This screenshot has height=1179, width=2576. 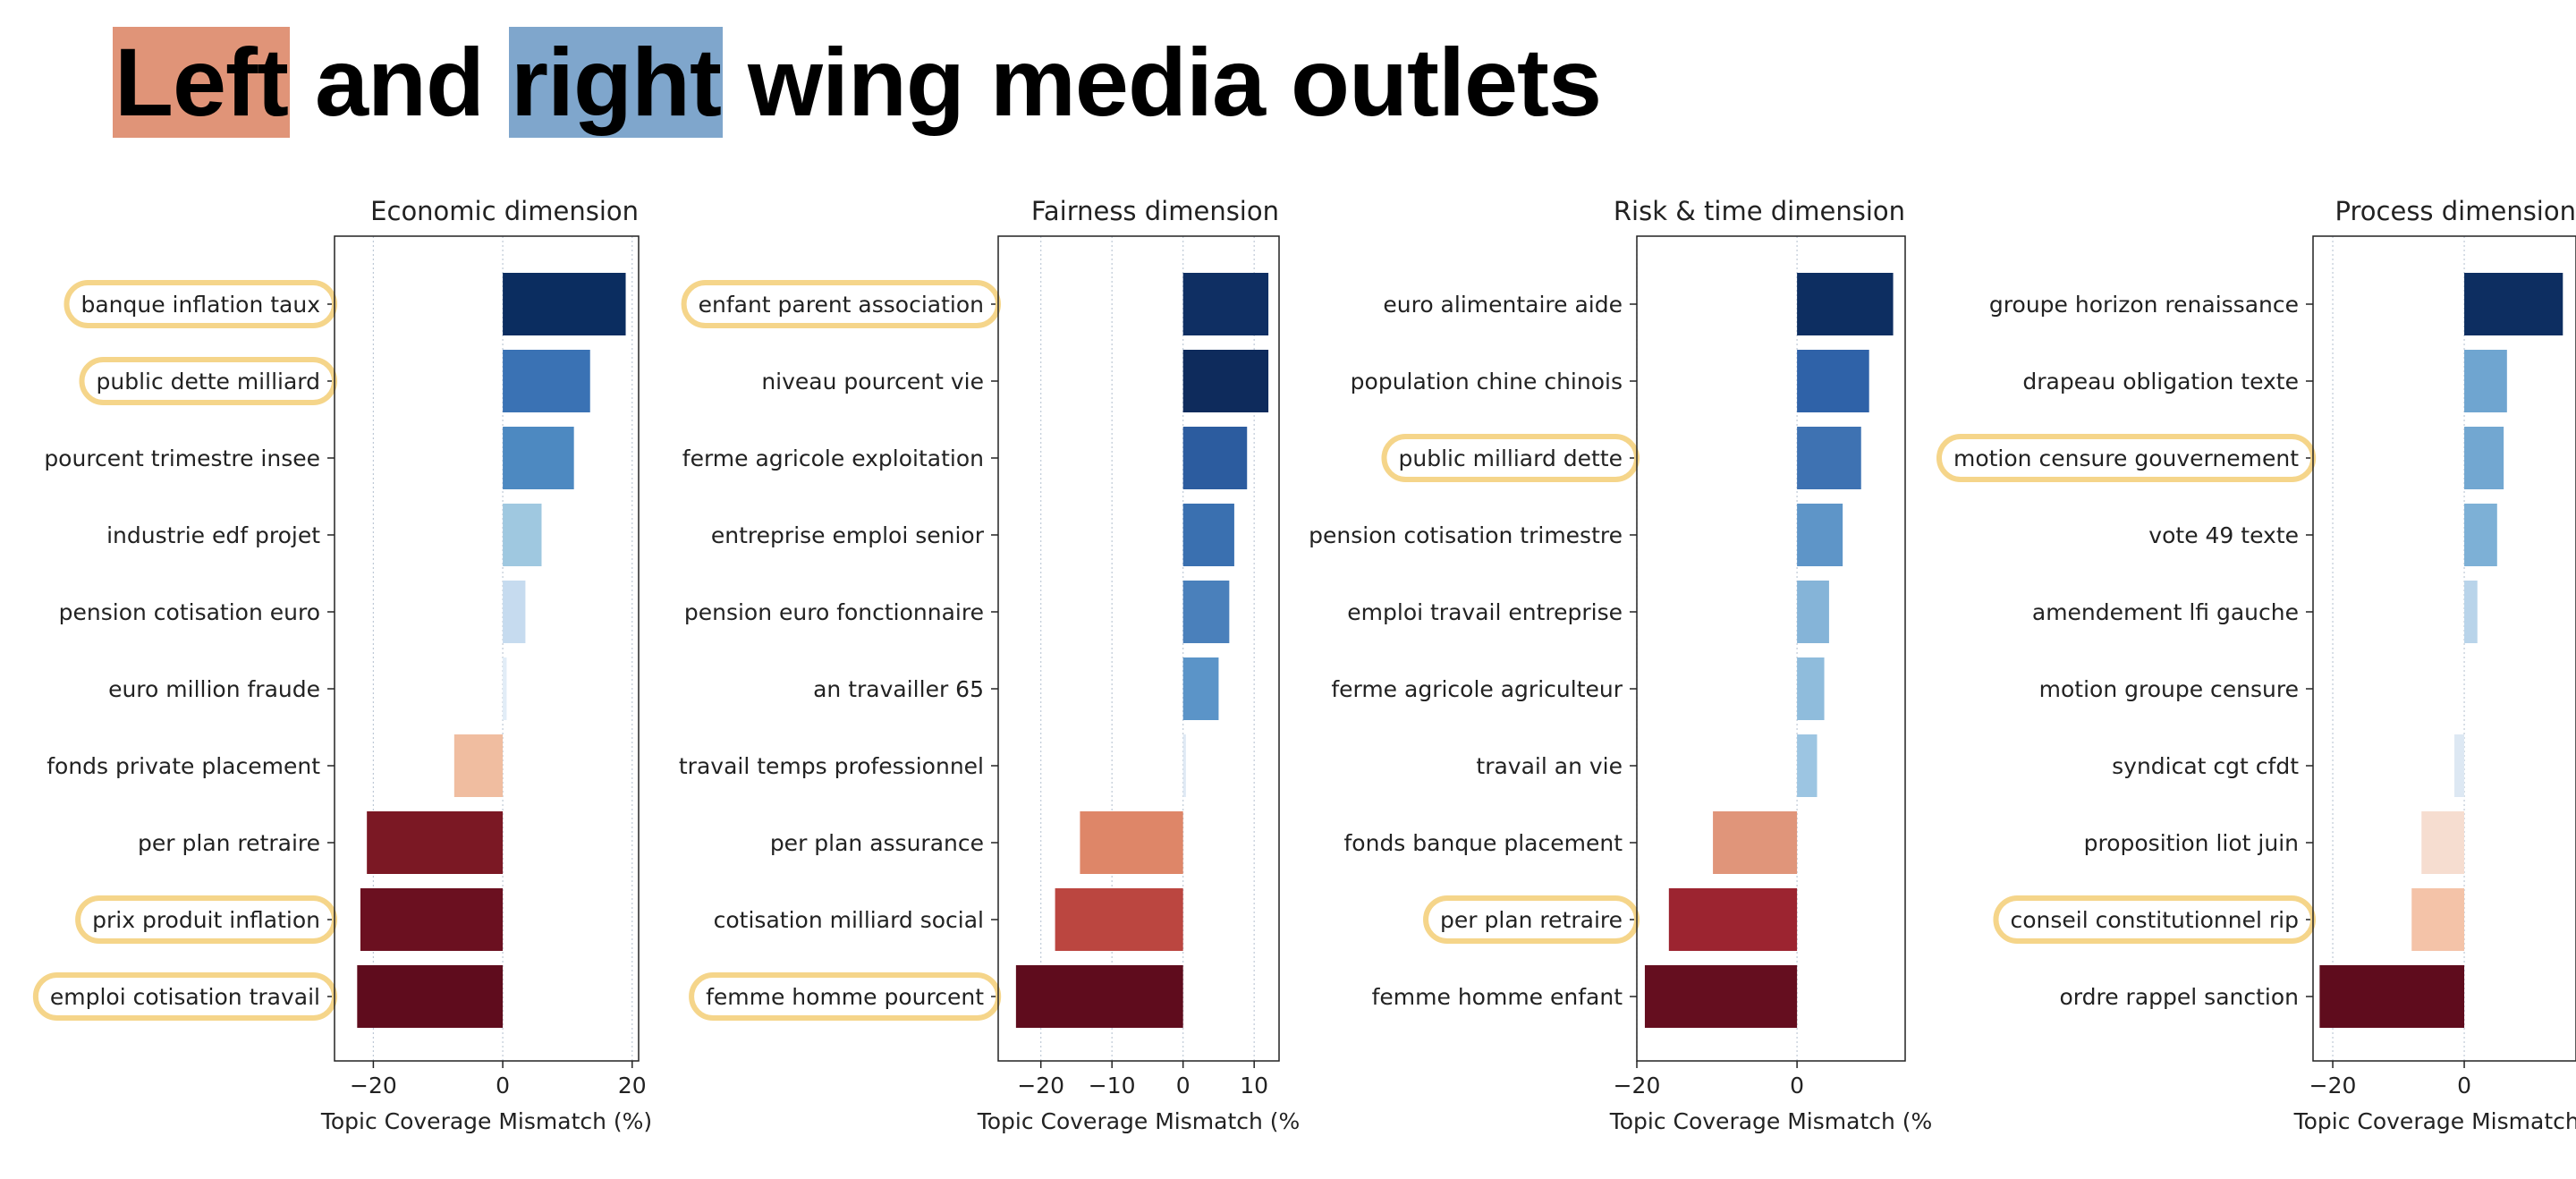 I want to click on x-tick-label: 20, so click(x=632, y=1086).